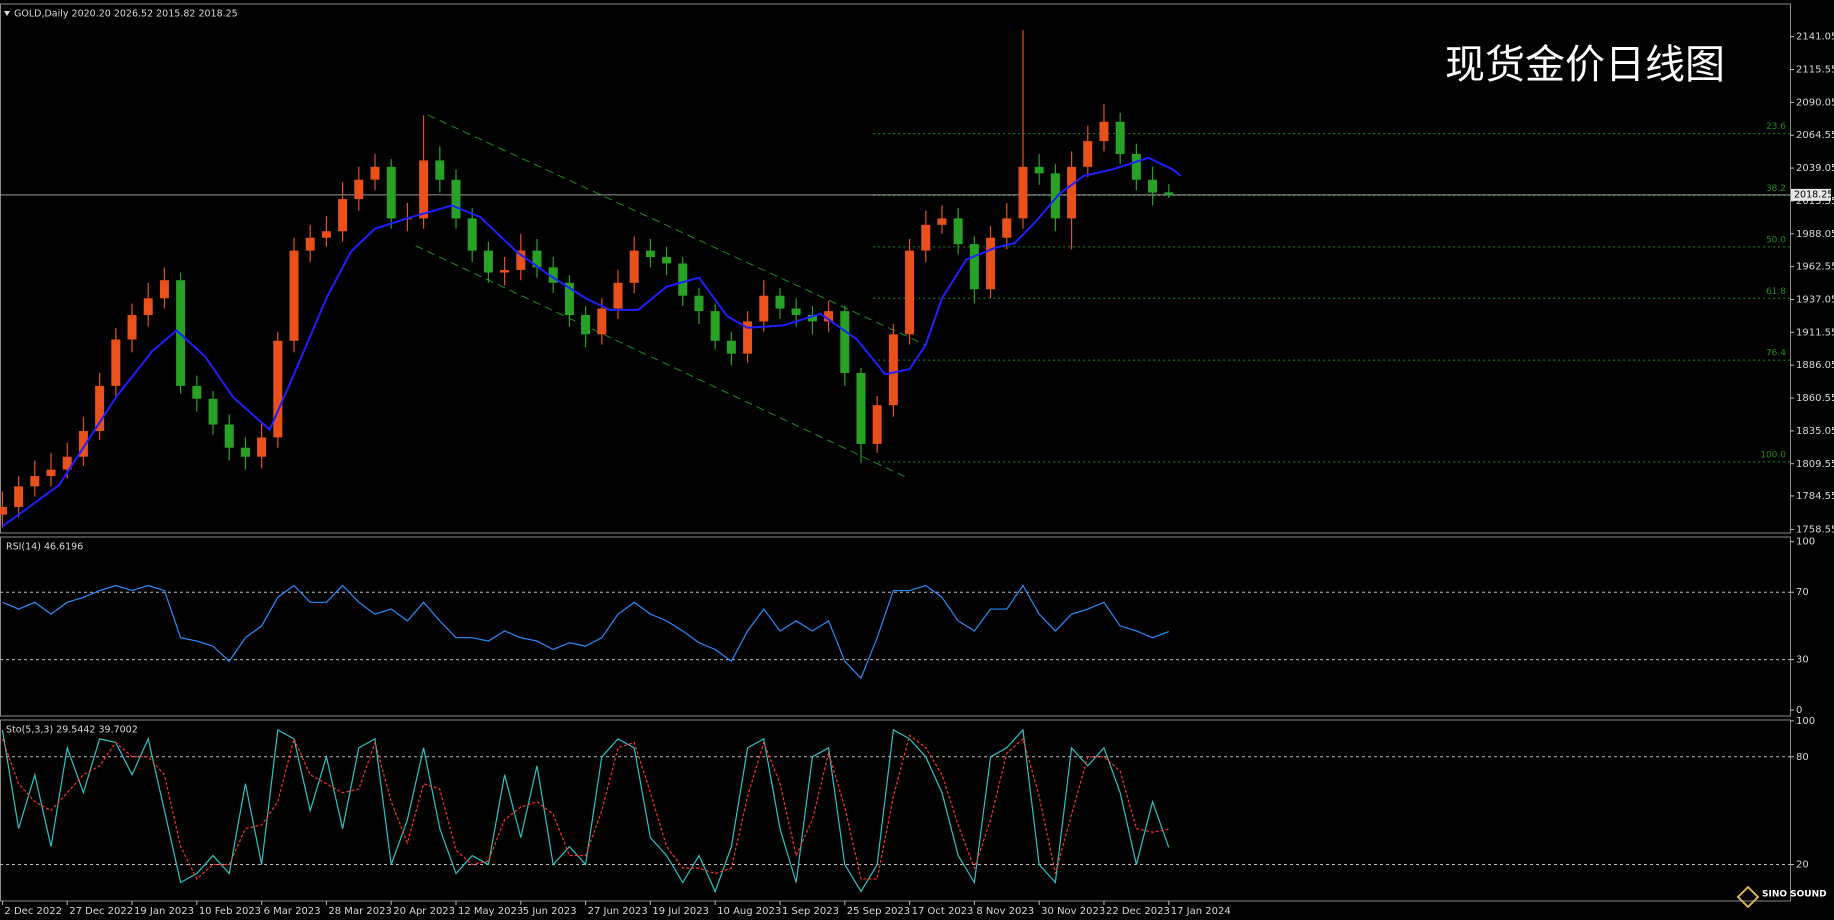 This screenshot has width=1834, height=920. What do you see at coordinates (1776, 292) in the screenshot?
I see `fib-label: 61.8` at bounding box center [1776, 292].